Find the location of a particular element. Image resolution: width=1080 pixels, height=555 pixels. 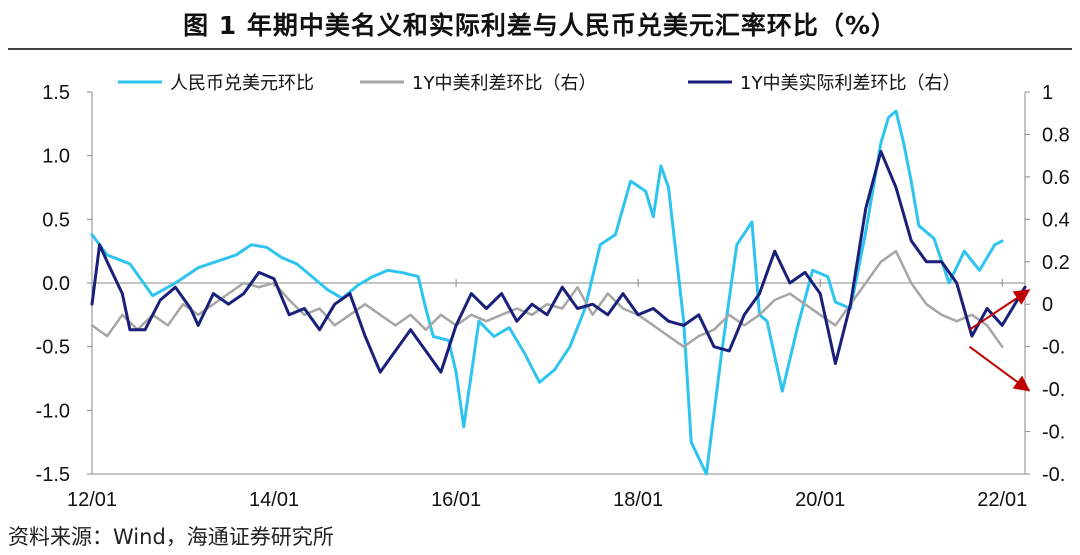

left-tick-label: -1.0 is located at coordinates (53, 411).